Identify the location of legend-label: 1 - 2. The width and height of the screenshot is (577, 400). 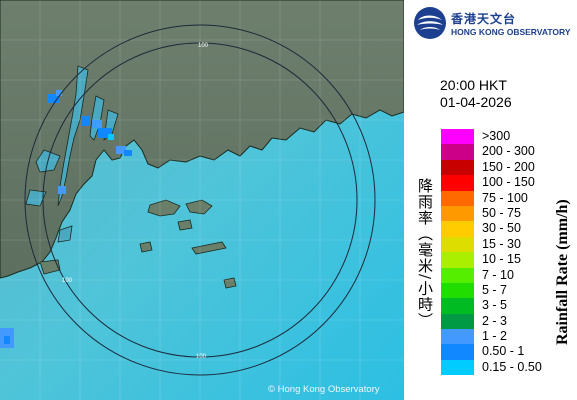
(495, 336).